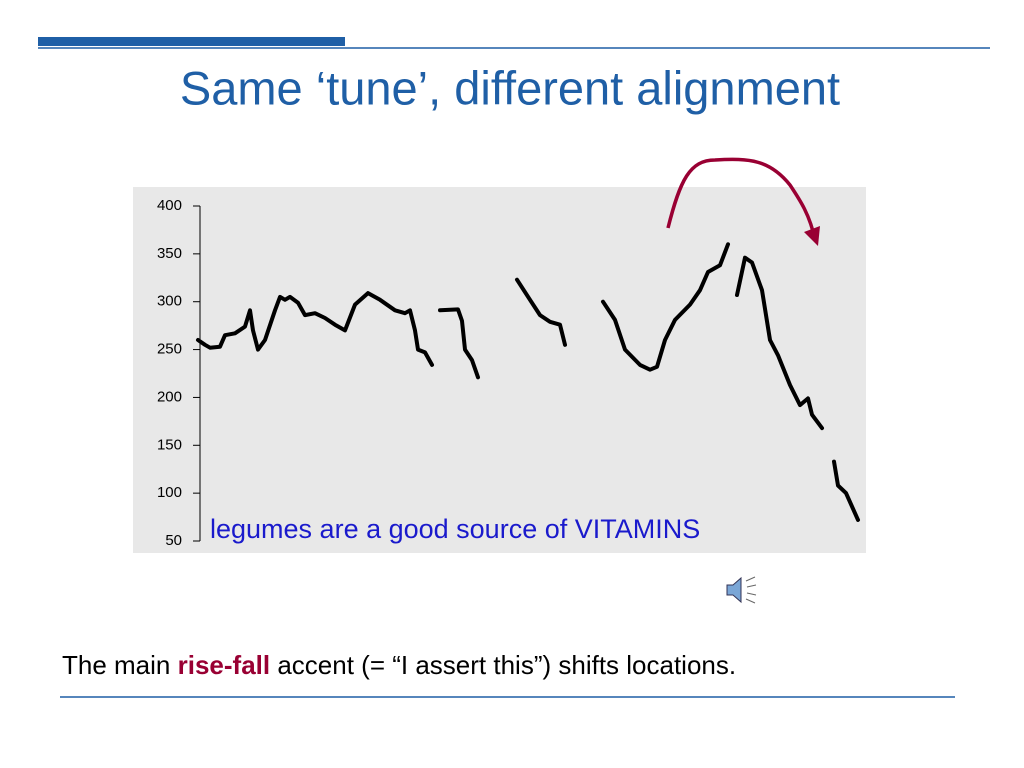 The height and width of the screenshot is (768, 1024). What do you see at coordinates (169, 396) in the screenshot?
I see `y-tick-label: 200` at bounding box center [169, 396].